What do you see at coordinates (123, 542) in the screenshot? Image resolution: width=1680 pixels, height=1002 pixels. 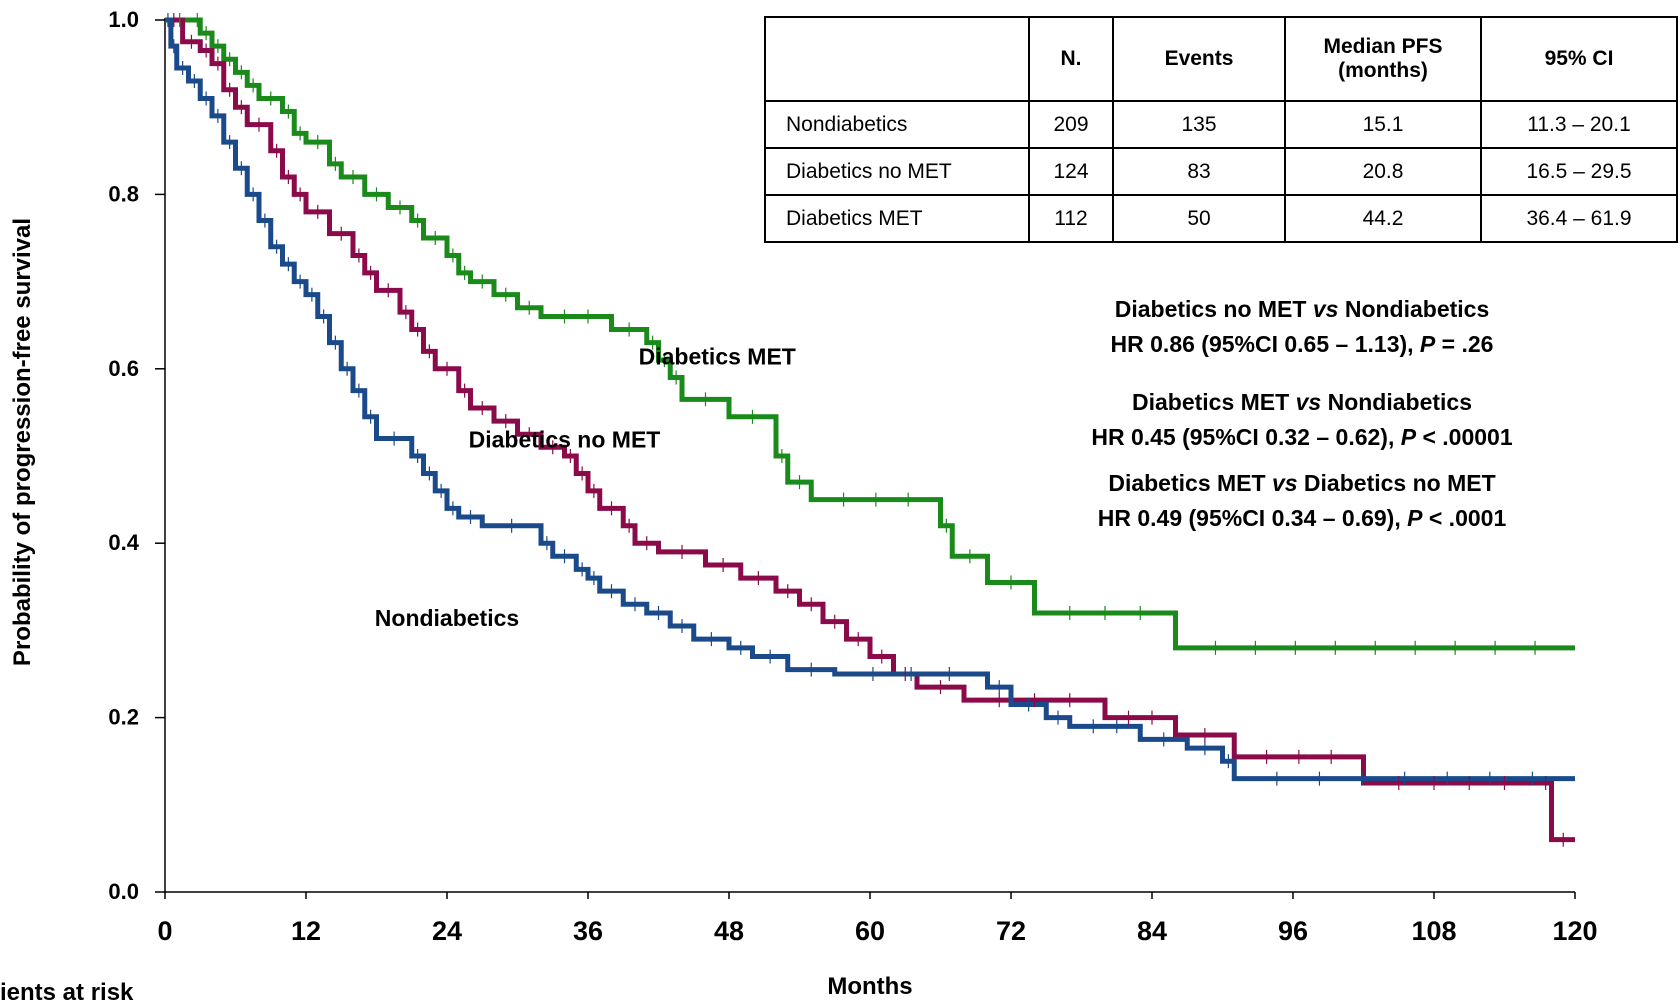 I see `y-tick-label: 0.4` at bounding box center [123, 542].